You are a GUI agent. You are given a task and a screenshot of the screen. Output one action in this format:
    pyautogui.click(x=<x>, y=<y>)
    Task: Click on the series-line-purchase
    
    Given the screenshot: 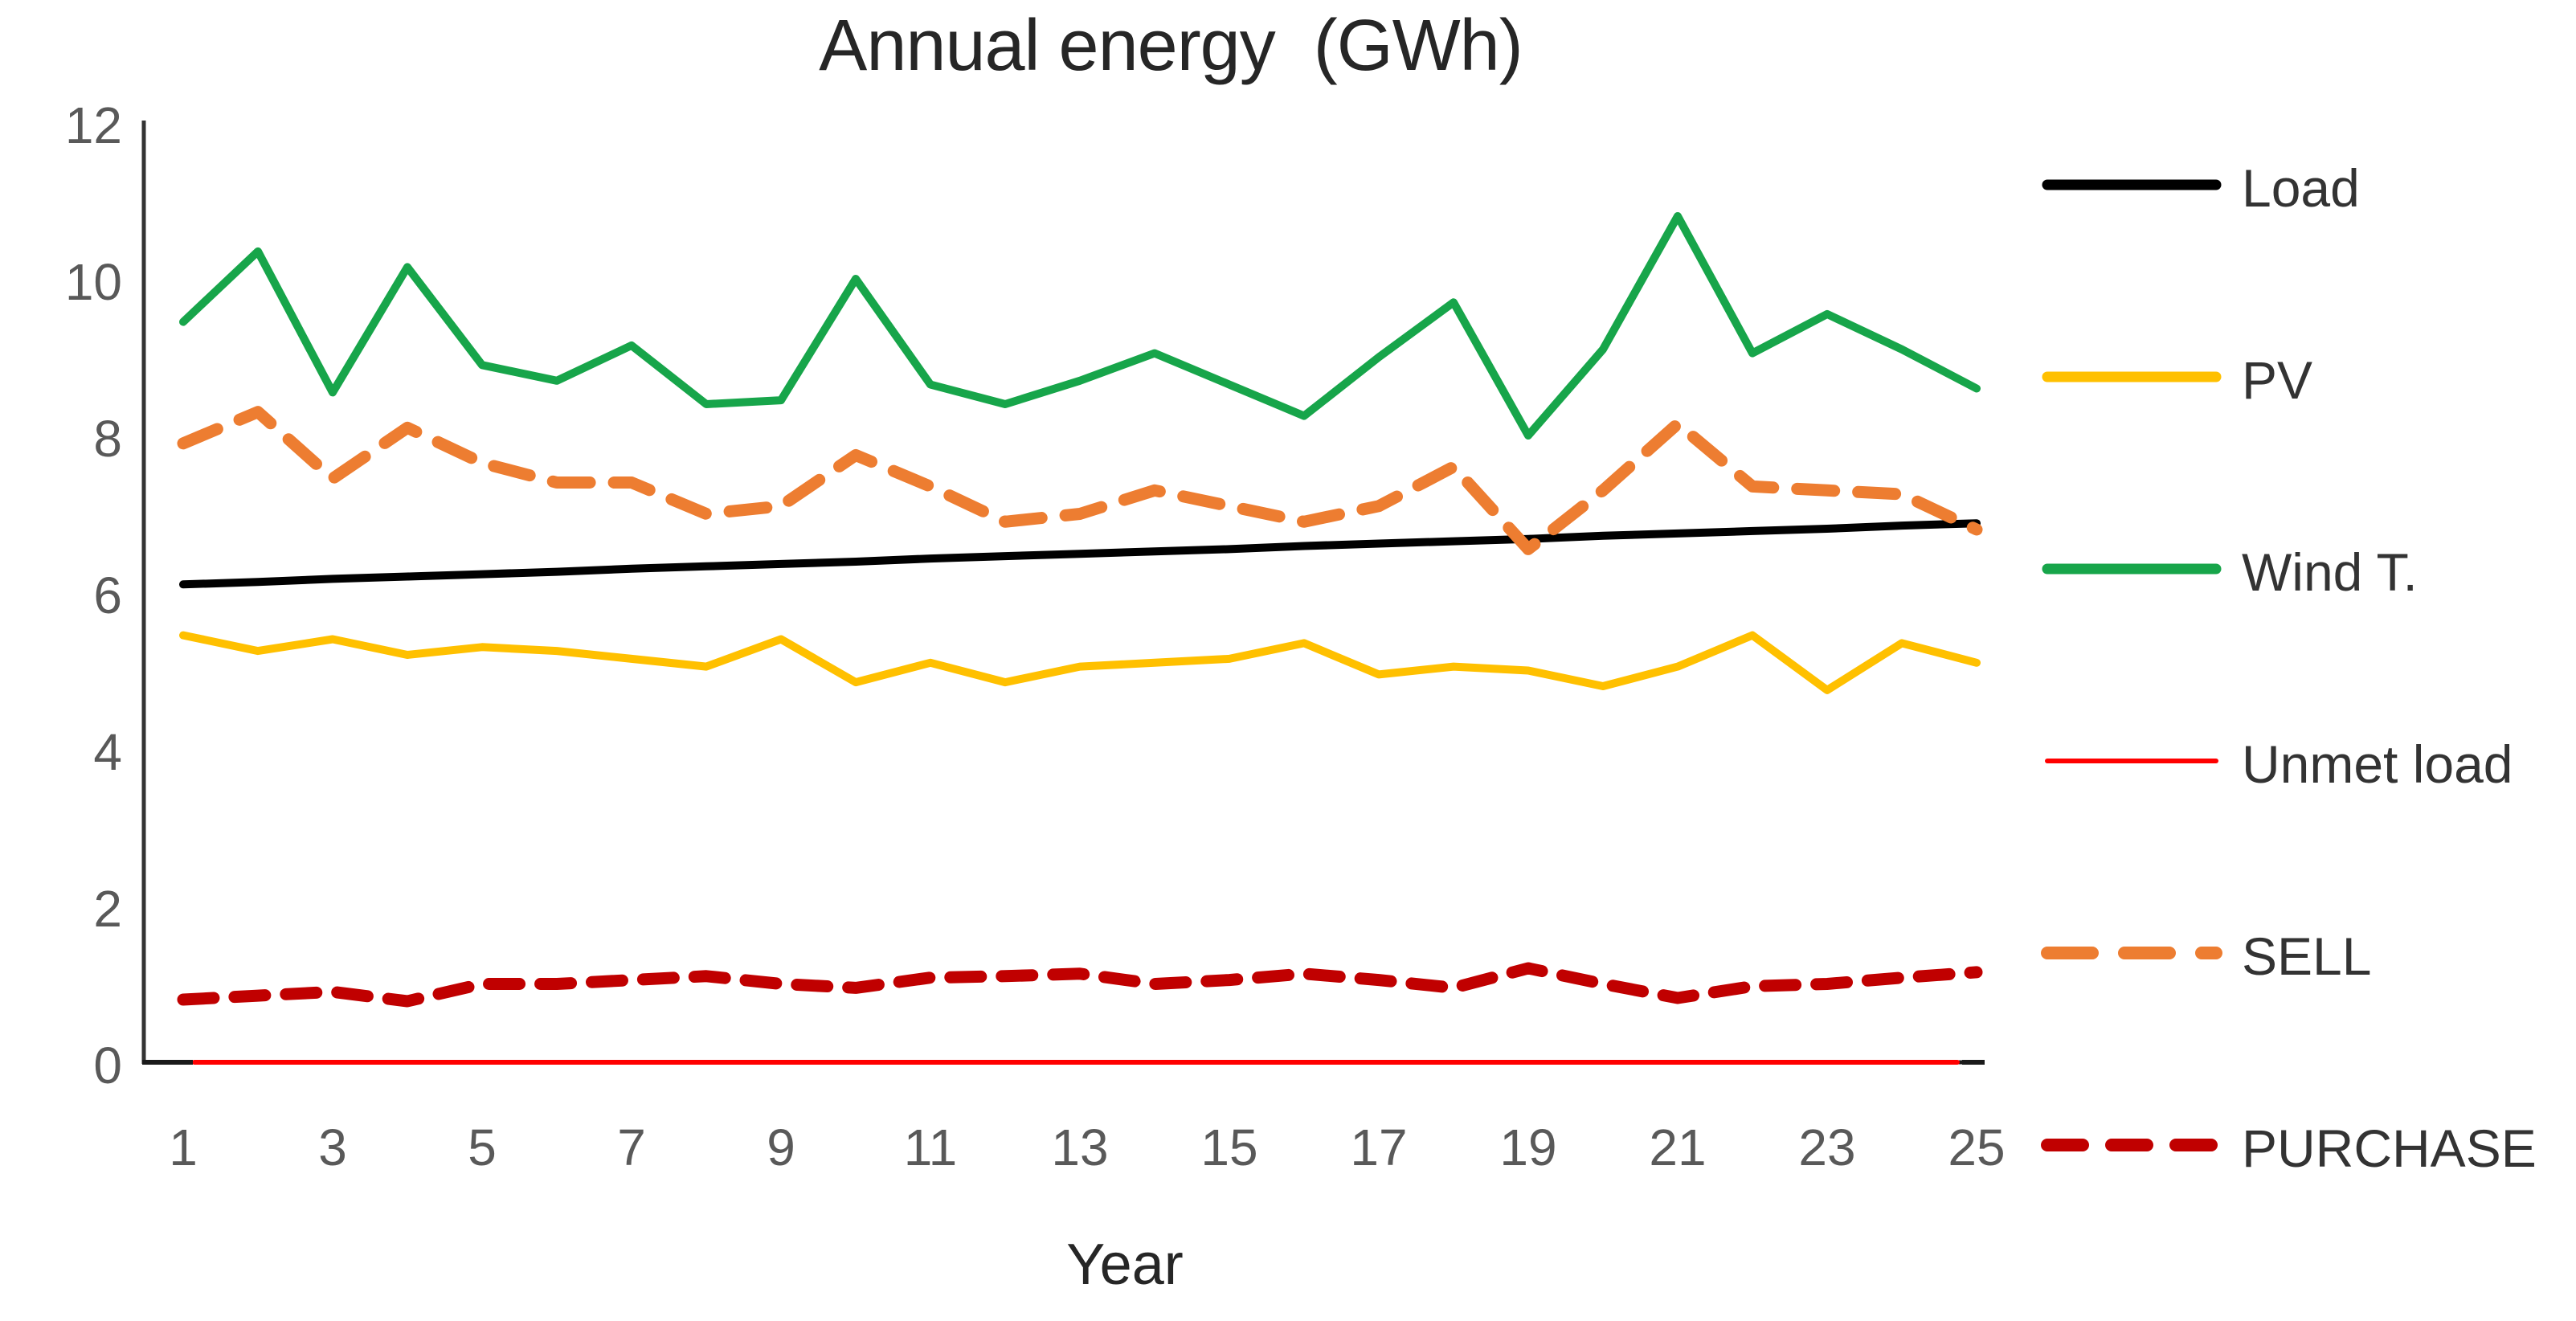 What is the action you would take?
    pyautogui.click(x=1080, y=985)
    